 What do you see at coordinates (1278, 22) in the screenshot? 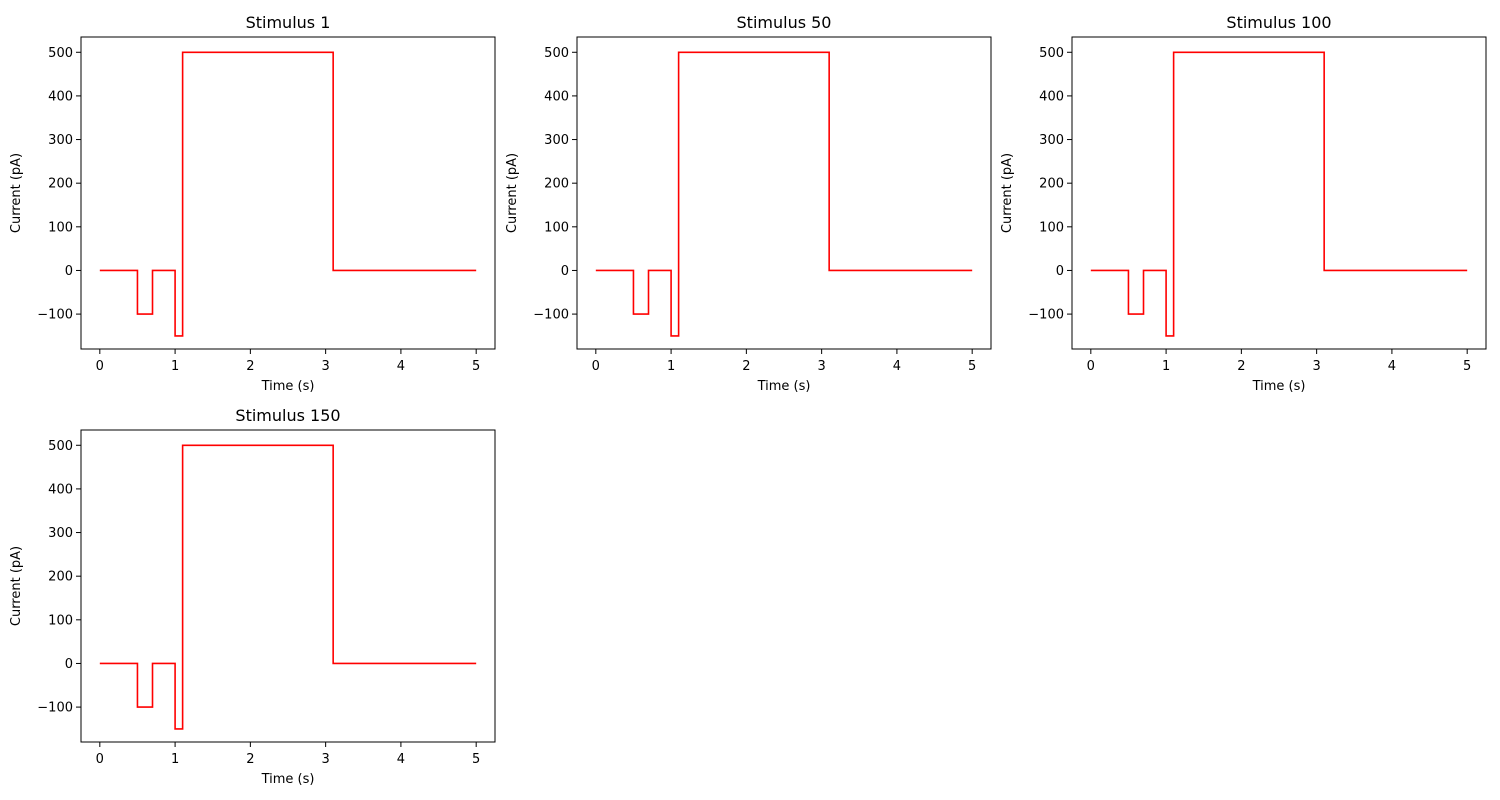
I see `chart-title: Stimulus 100` at bounding box center [1278, 22].